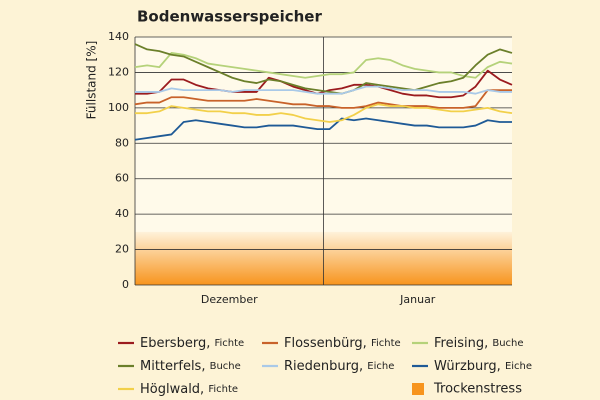  I want to click on x-tick-label: Januar, so click(417, 299).